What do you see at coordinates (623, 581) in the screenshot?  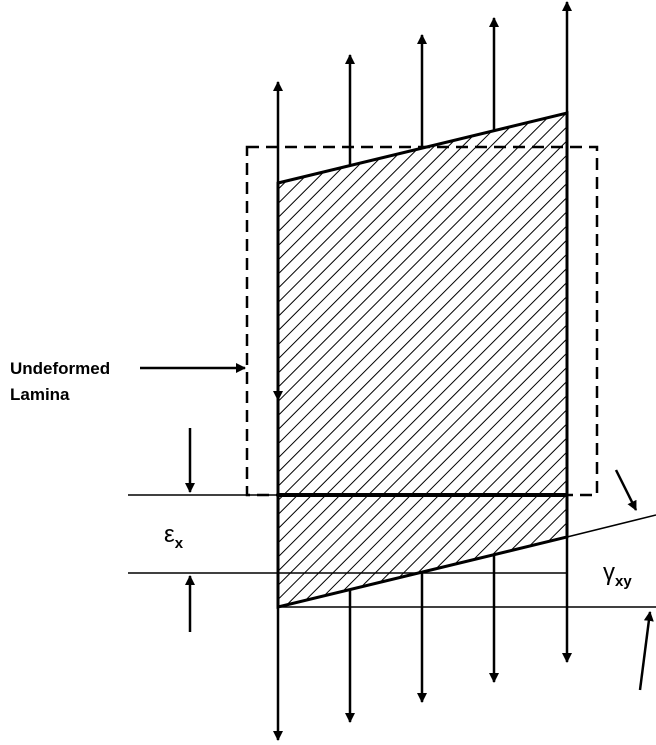 I see `subscript: xy` at bounding box center [623, 581].